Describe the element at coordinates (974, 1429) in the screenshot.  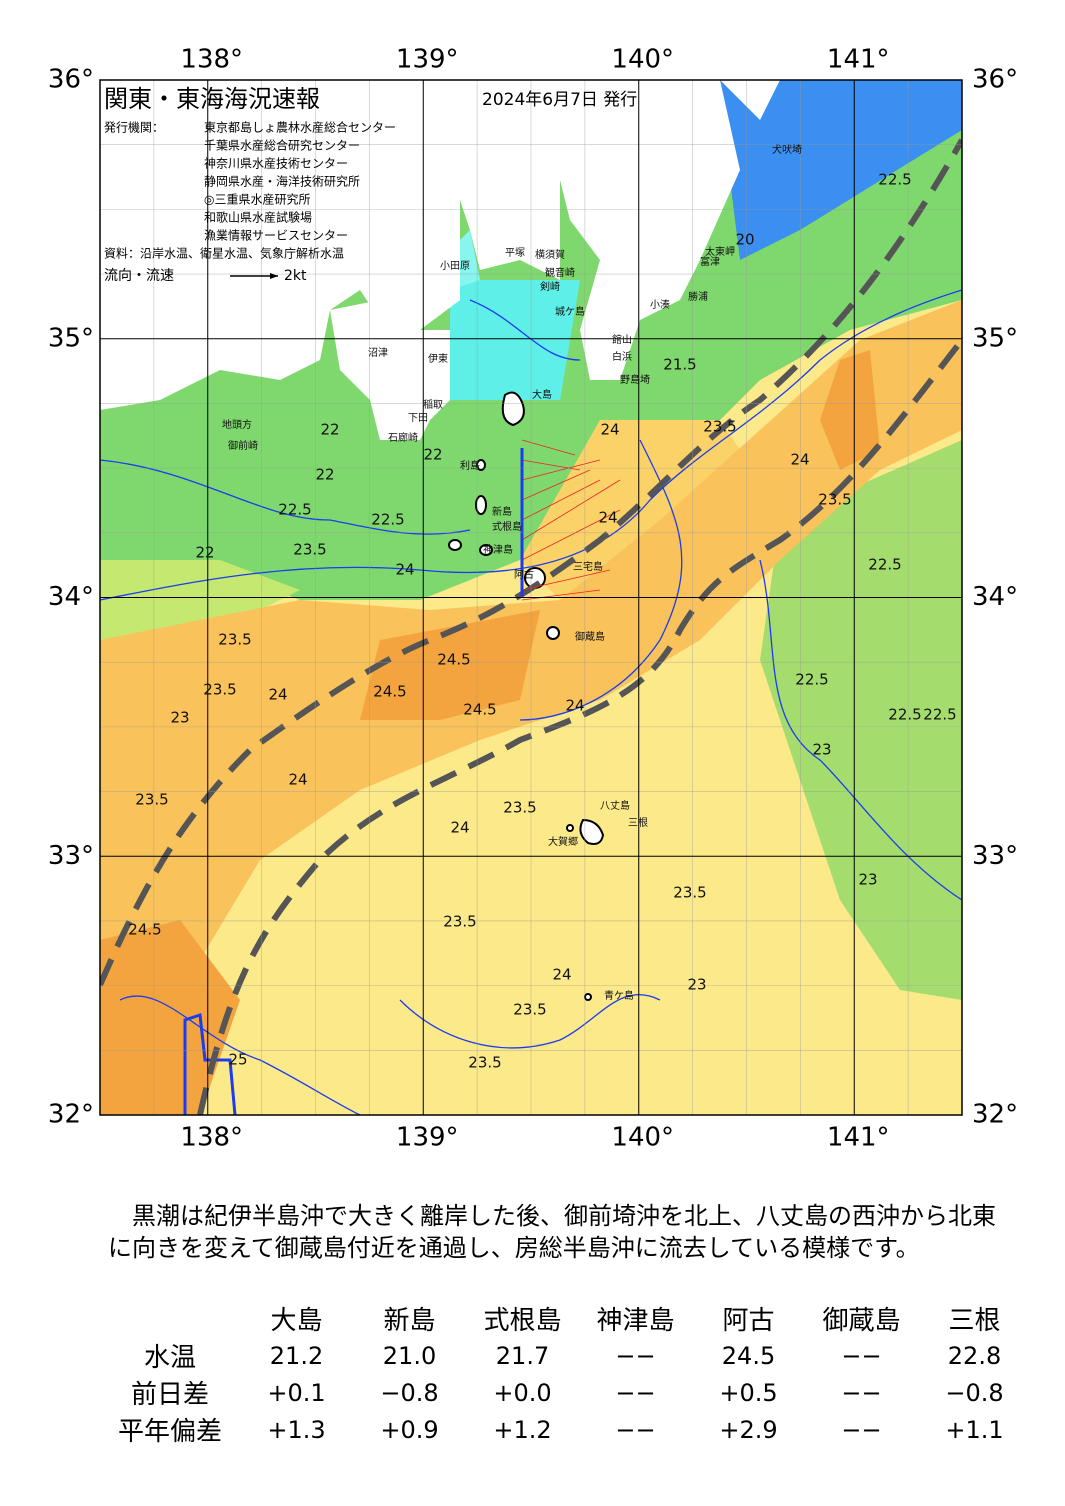
I see `cell: +1.1` at that location.